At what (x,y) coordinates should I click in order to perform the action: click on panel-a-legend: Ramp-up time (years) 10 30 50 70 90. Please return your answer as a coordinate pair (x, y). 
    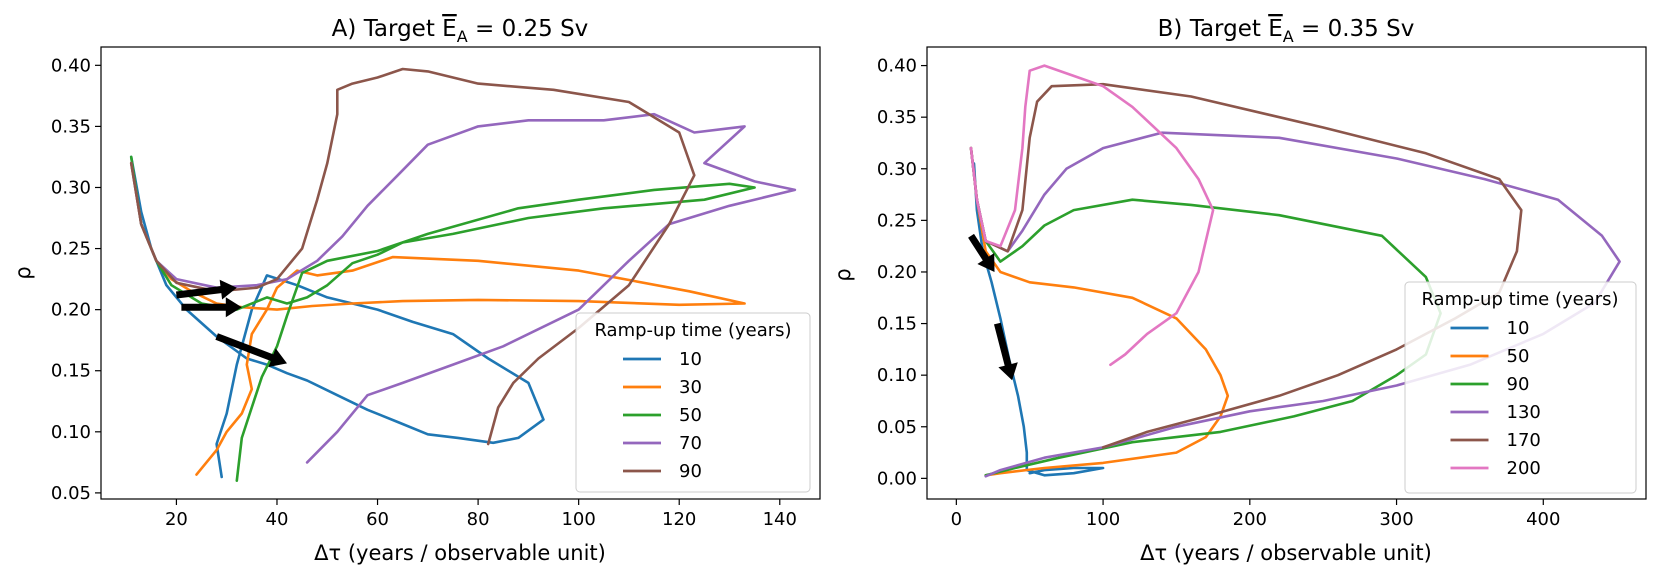
    Looking at the image, I should click on (693, 402).